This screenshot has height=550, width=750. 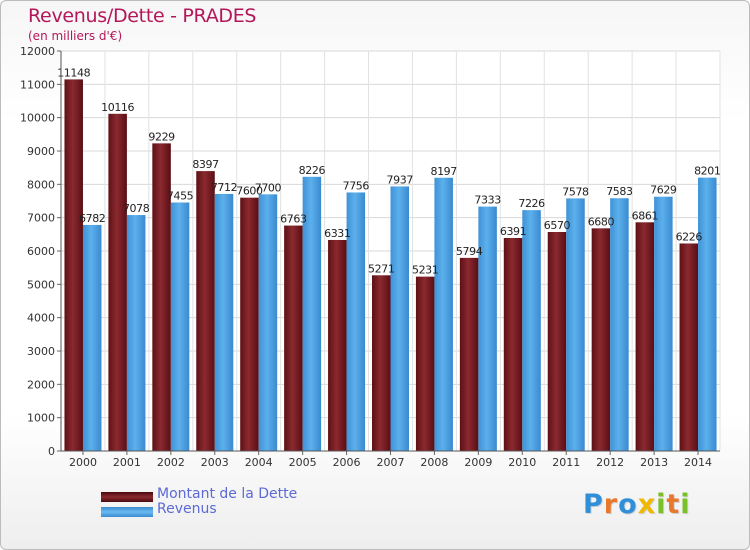 I want to click on logo-letter: x, so click(x=647, y=504).